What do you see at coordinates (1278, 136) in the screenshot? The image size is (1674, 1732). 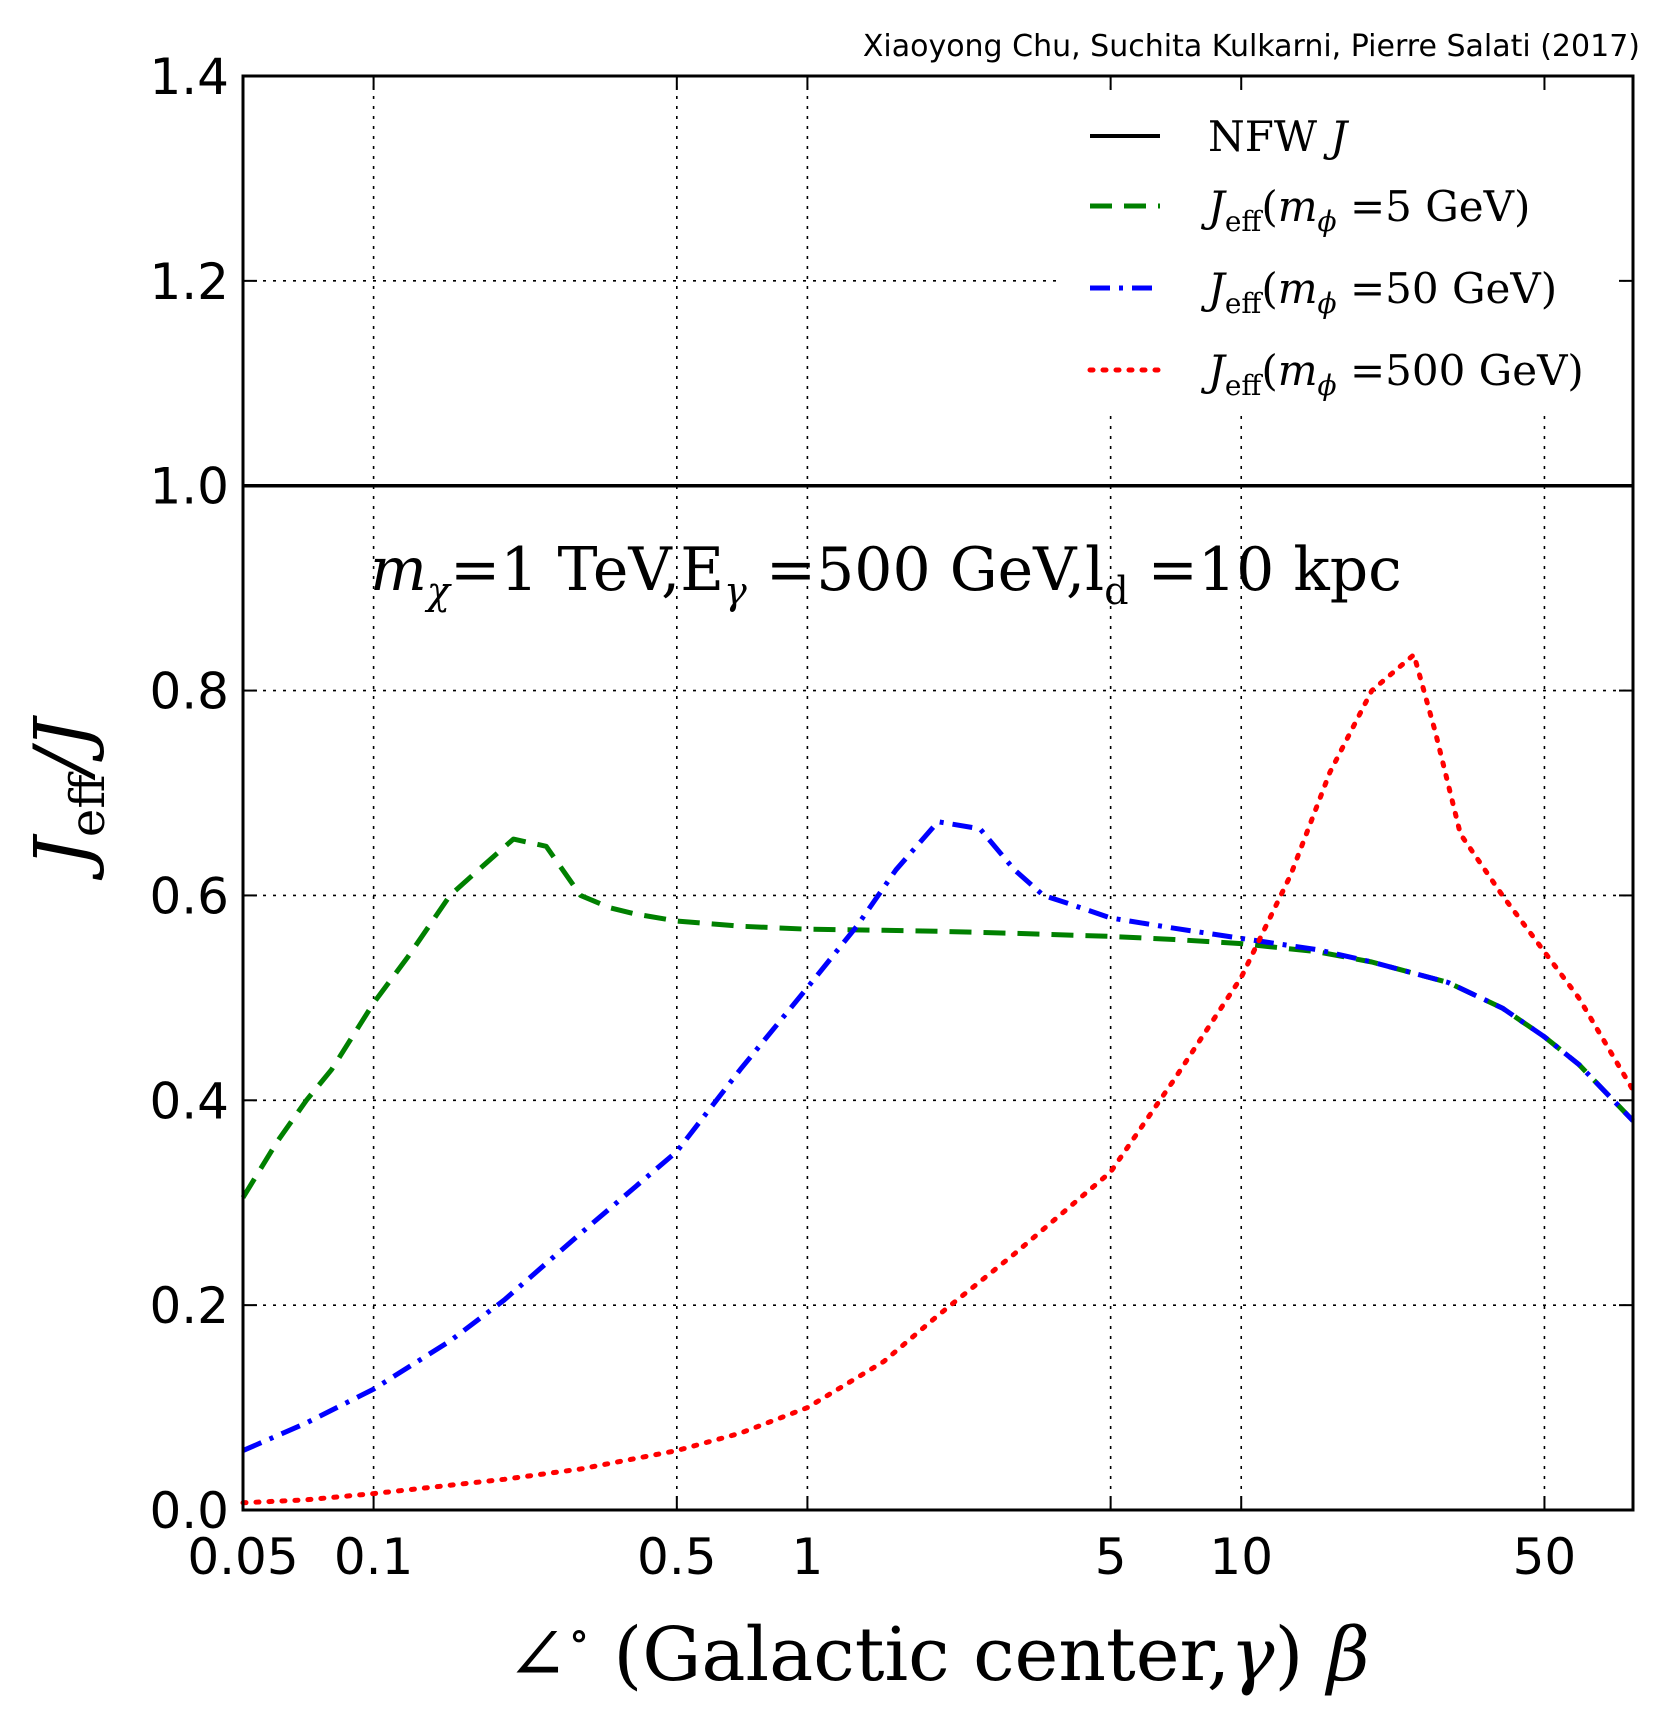 I see `legend-label-nfw: NFW J` at bounding box center [1278, 136].